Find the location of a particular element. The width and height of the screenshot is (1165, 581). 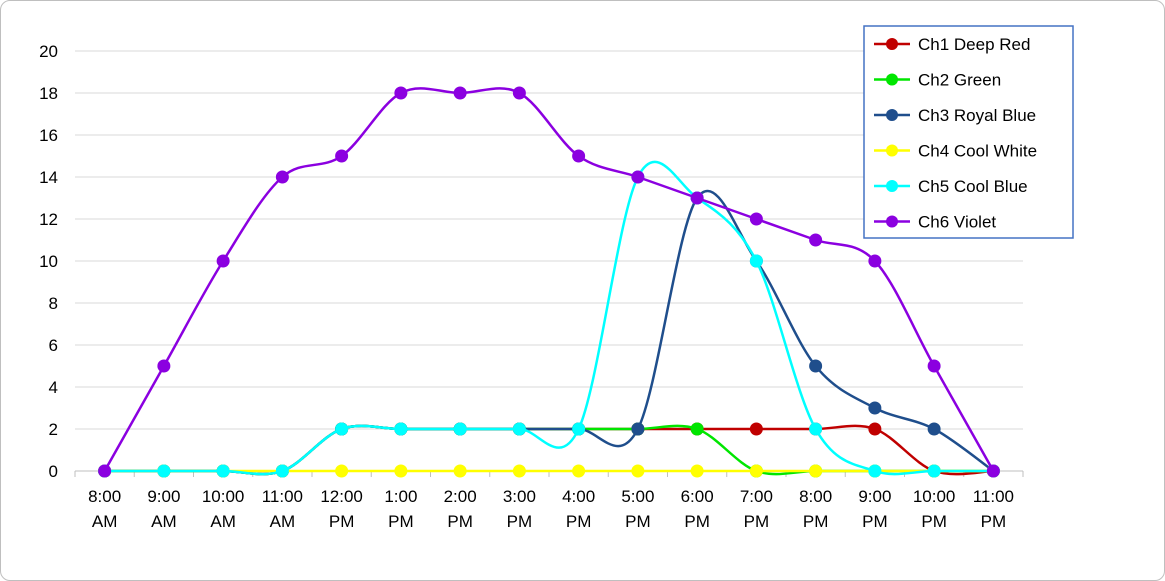

legend-label: Ch1 Deep Red is located at coordinates (974, 44).